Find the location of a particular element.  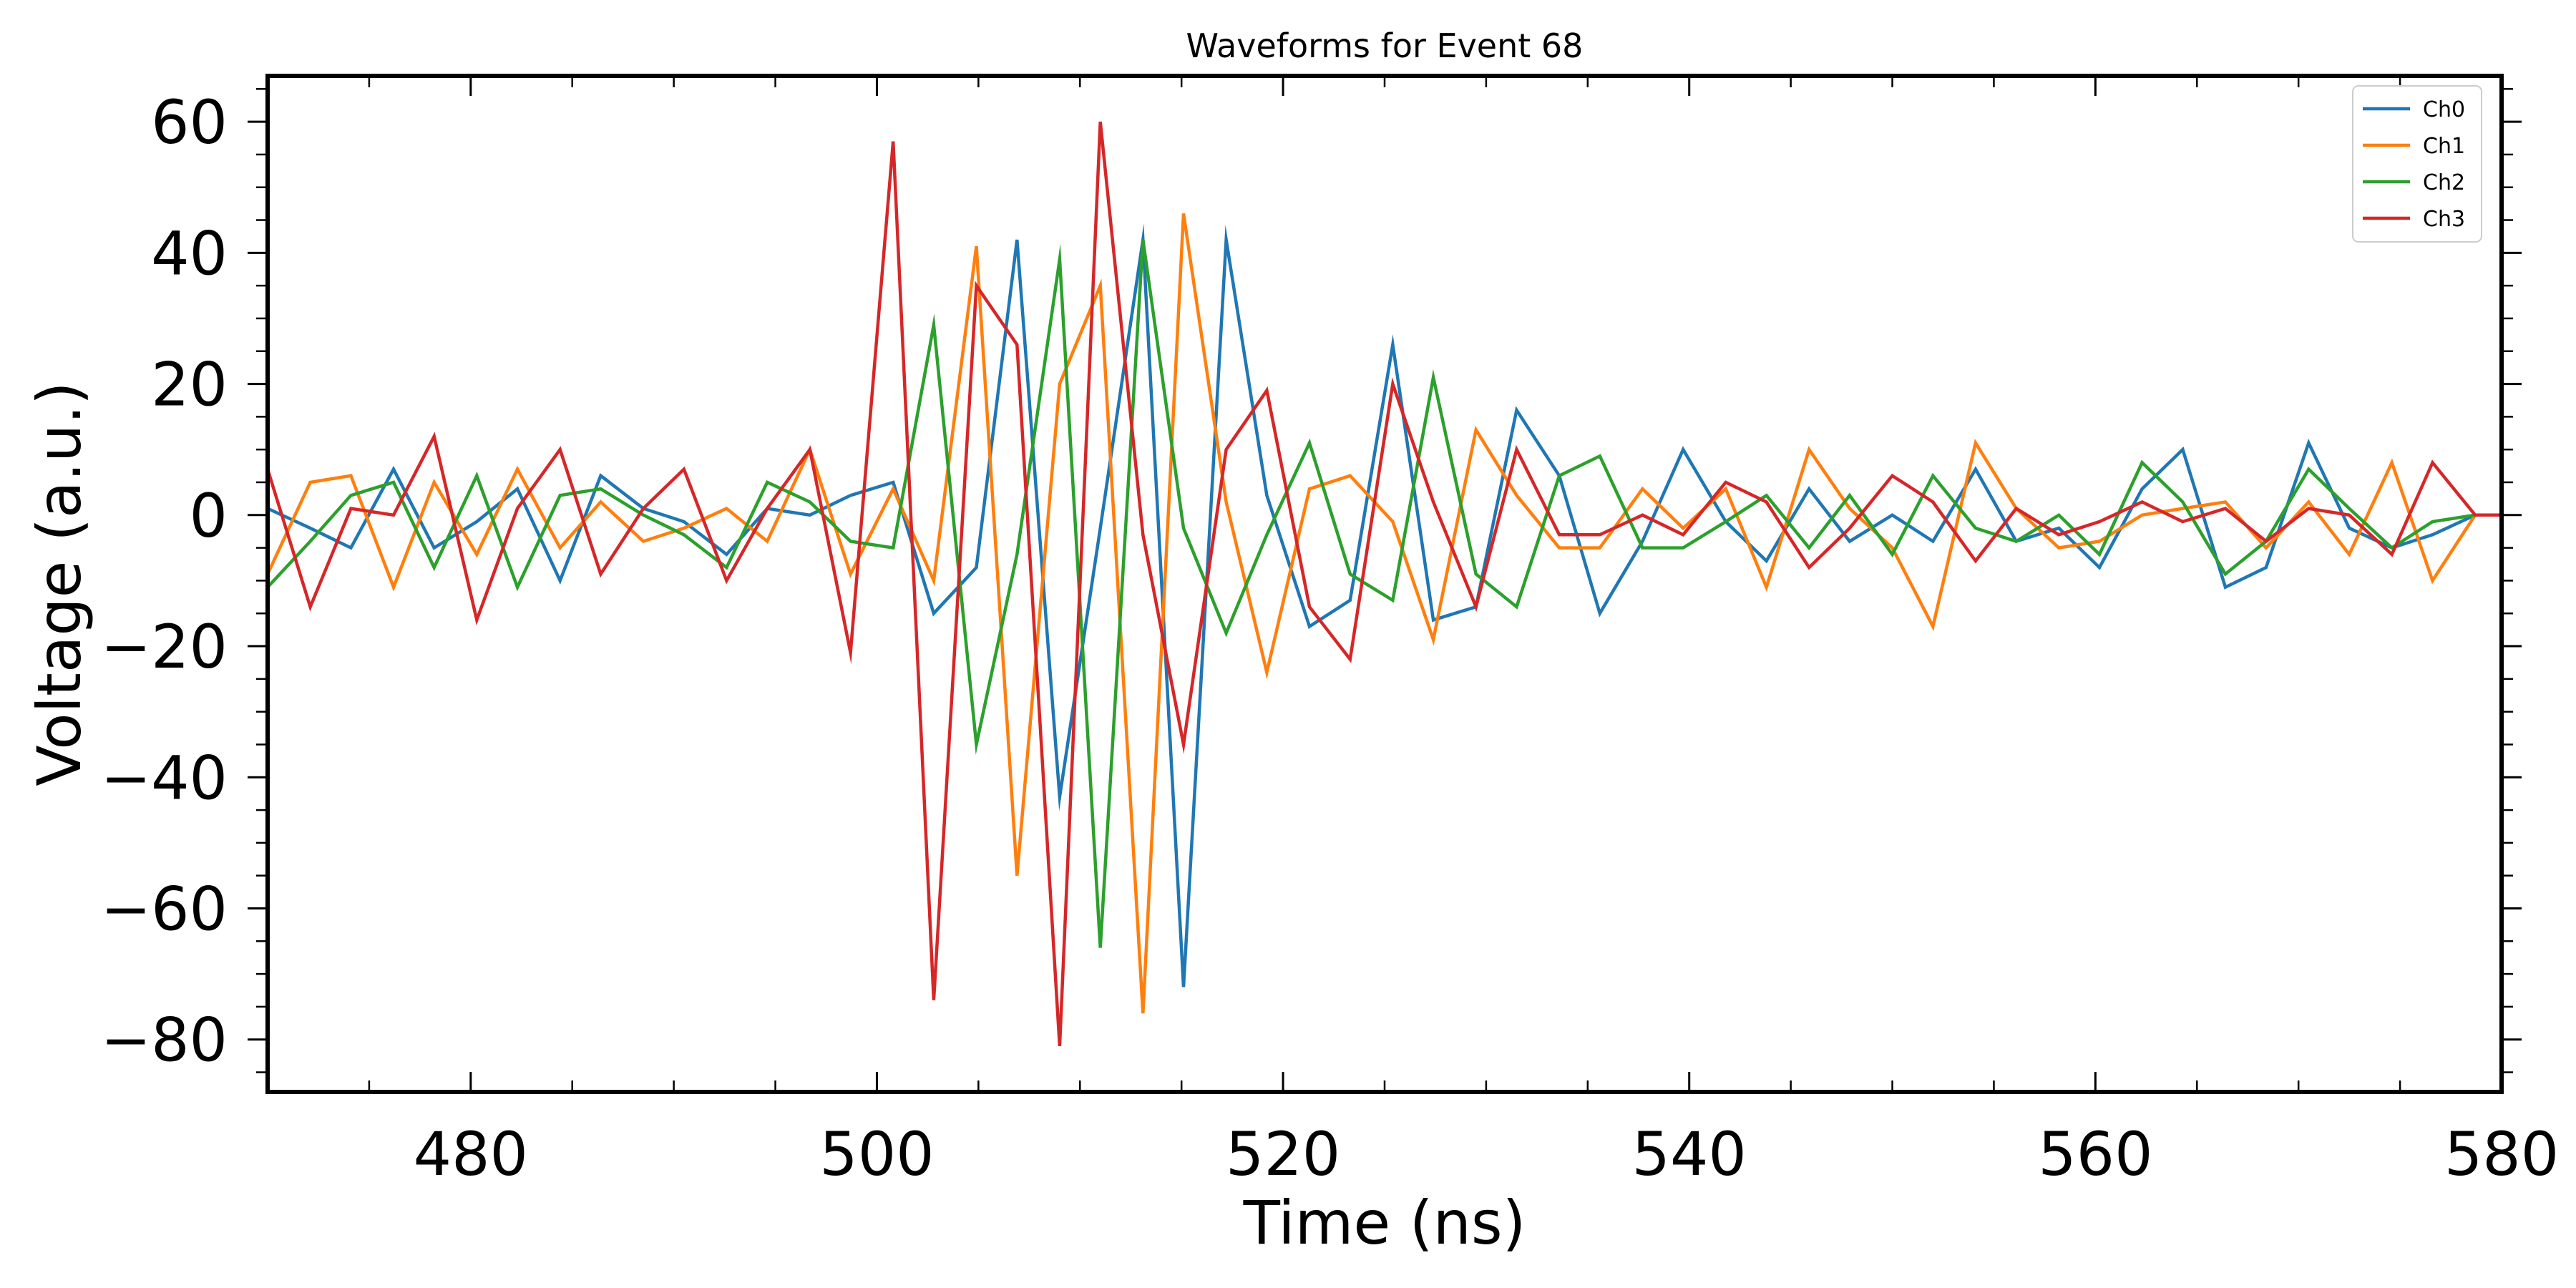

y-tick-label: −40 is located at coordinates (164, 778).